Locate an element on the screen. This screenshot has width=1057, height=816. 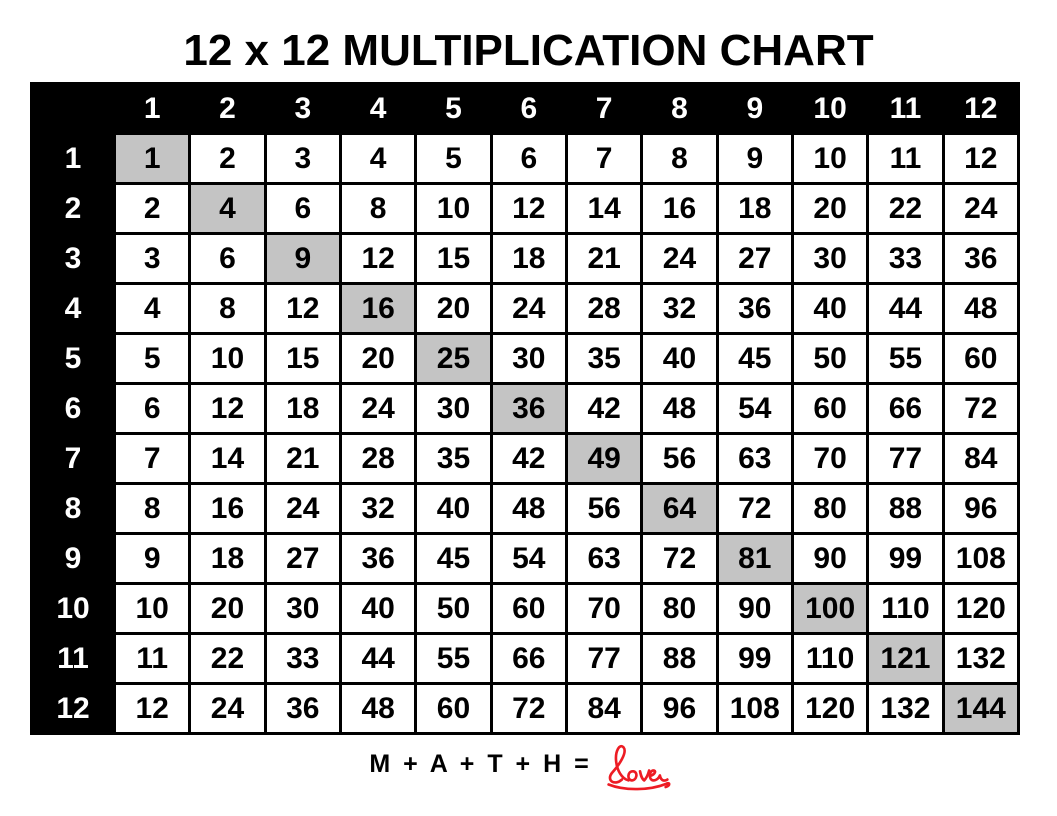
row-header: 3 is located at coordinates (73, 258).